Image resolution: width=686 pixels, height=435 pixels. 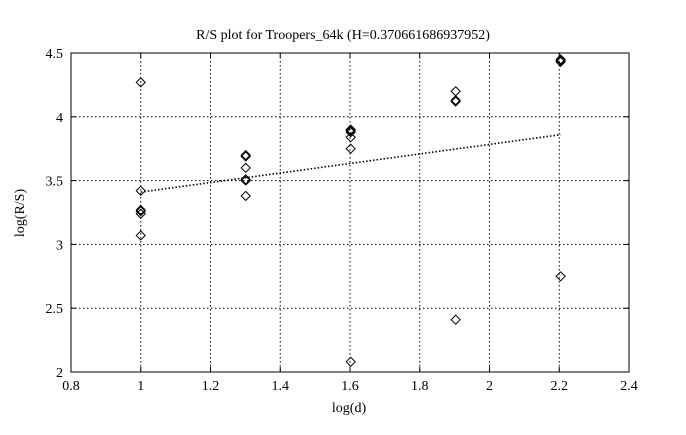 I want to click on y-tick-label: 2, so click(x=59, y=373).